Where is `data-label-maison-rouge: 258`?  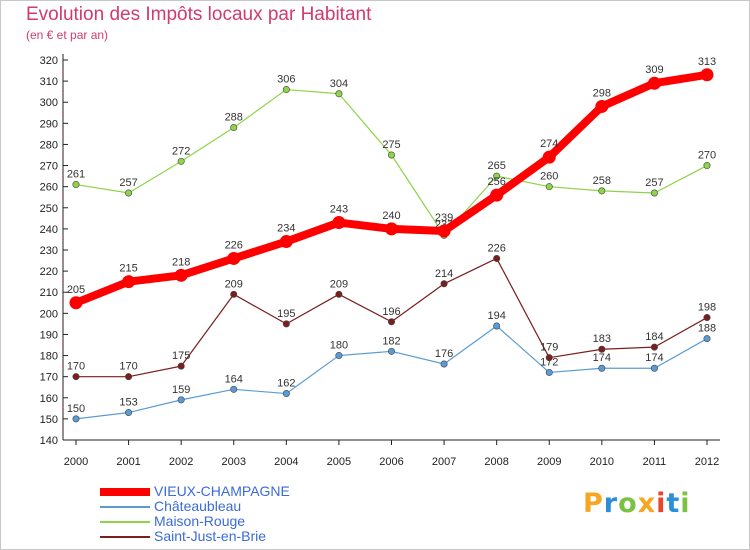 data-label-maison-rouge: 258 is located at coordinates (602, 181).